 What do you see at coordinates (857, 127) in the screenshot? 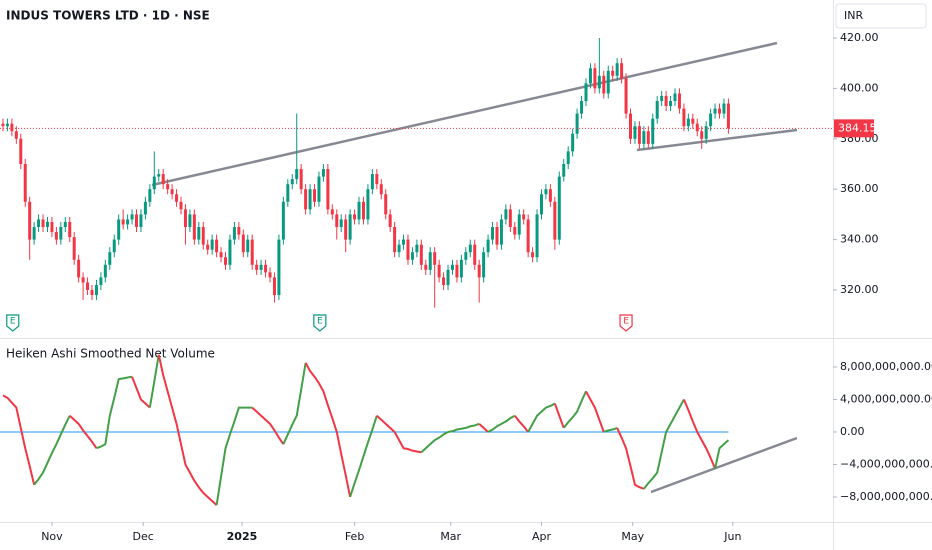
I see `last-price-label: 384.15` at bounding box center [857, 127].